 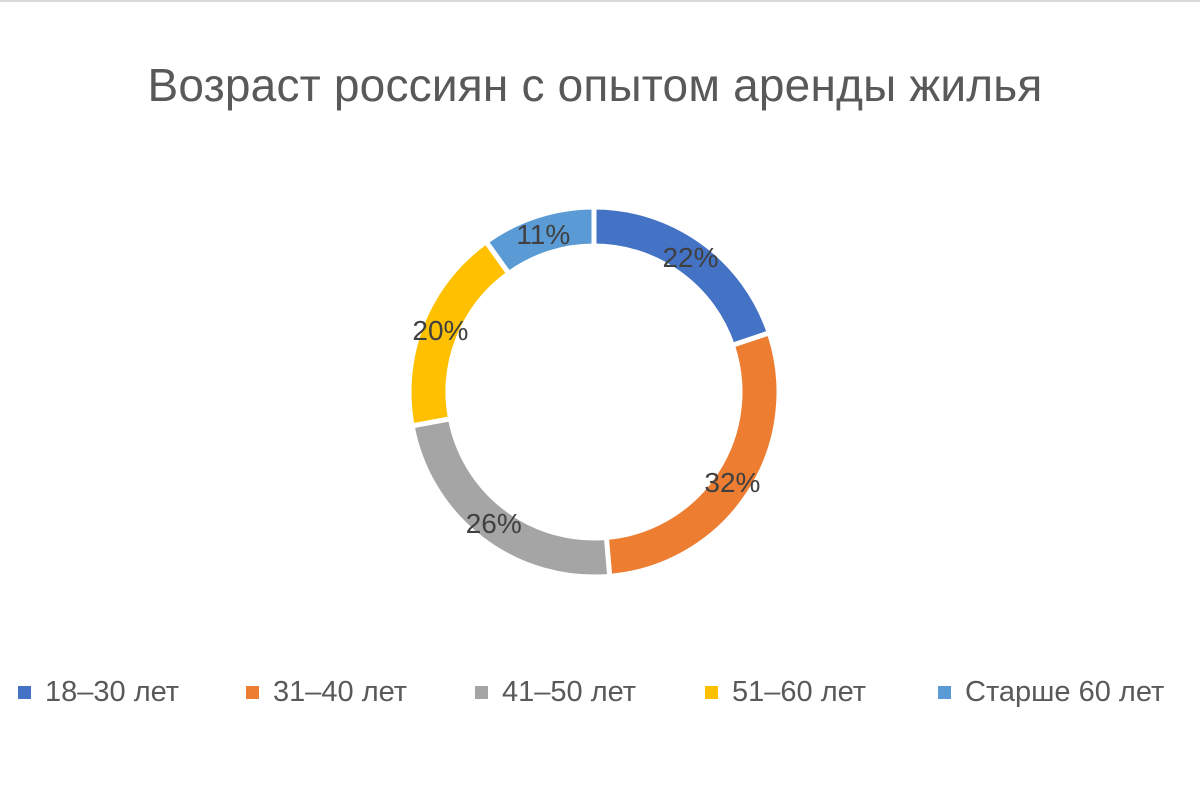 What do you see at coordinates (1065, 691) in the screenshot?
I see `legend-label-5: Старше 60 лет` at bounding box center [1065, 691].